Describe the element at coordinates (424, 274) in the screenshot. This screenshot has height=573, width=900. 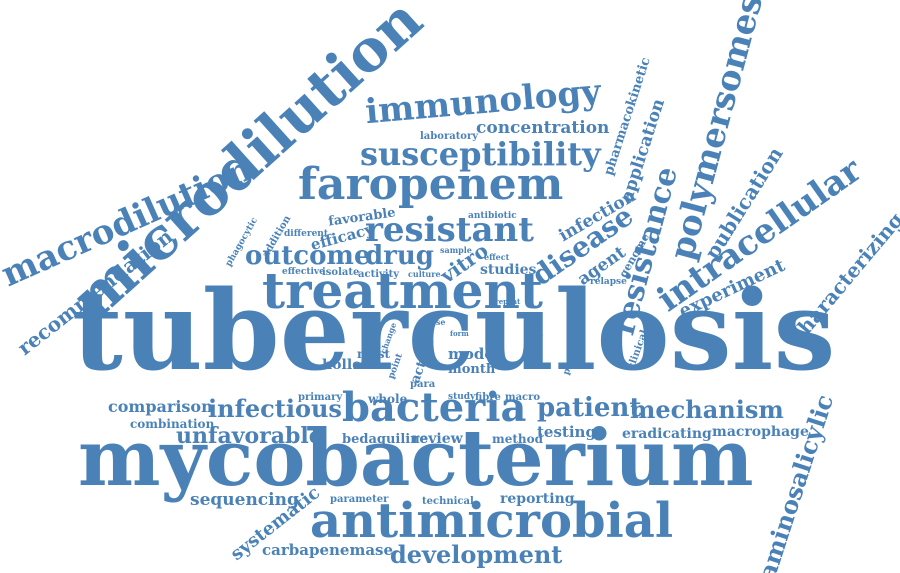
I see `word-culture: culture` at that location.